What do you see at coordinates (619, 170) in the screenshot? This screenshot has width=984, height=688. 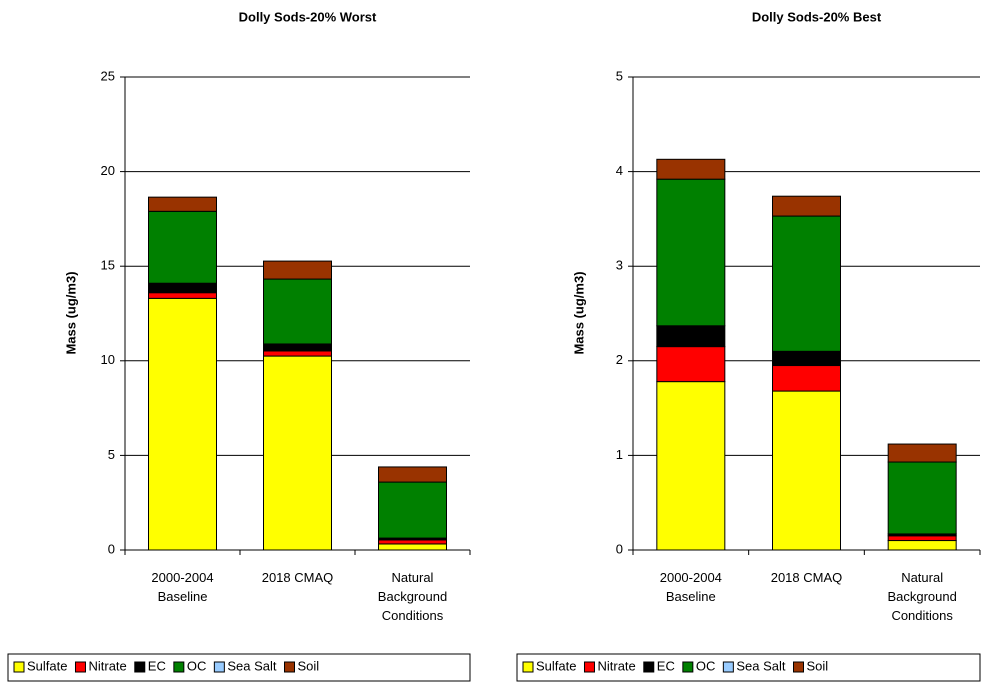 I see `y-tick-label: 4` at bounding box center [619, 170].